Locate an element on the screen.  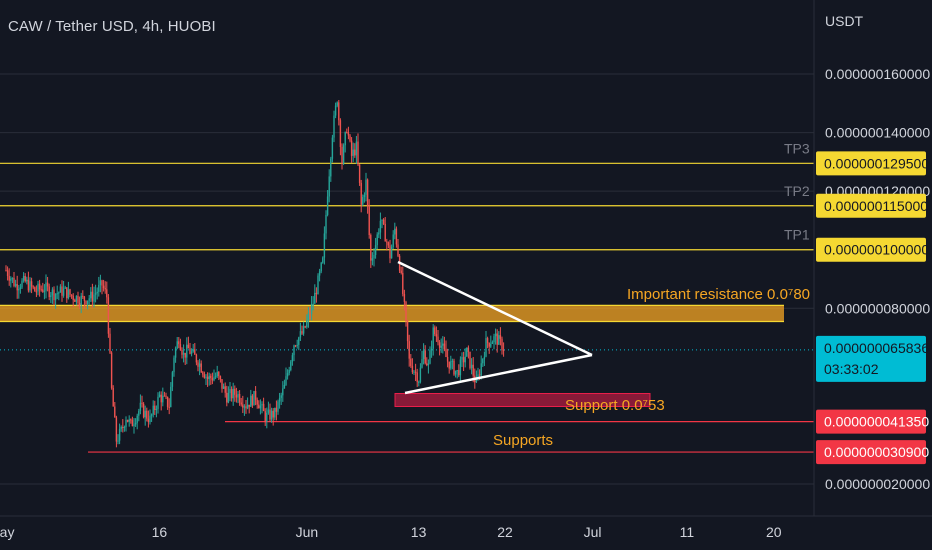
support-annotation: Support 0.0⁷53 is located at coordinates (615, 405).